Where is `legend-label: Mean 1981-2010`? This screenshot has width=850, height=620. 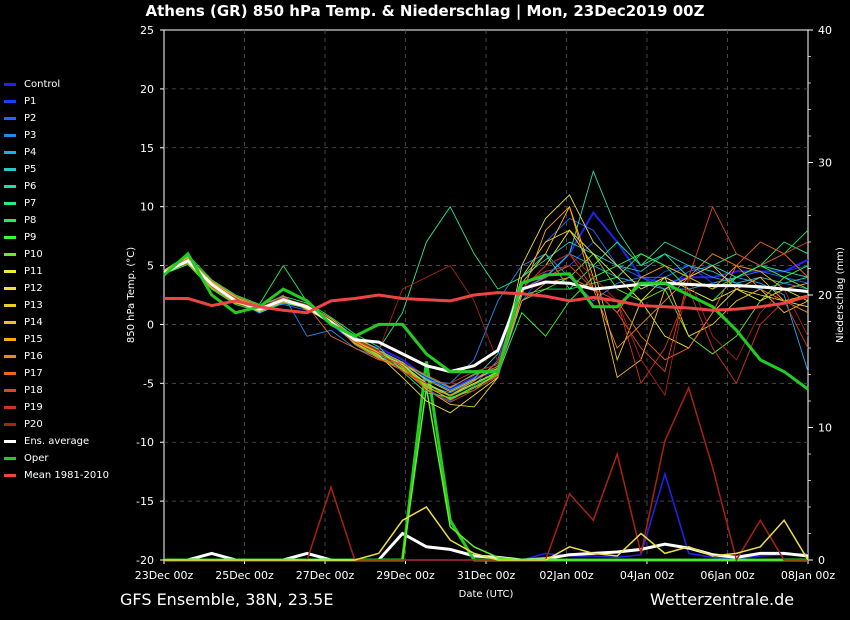 legend-label: Mean 1981-2010 is located at coordinates (66, 475).